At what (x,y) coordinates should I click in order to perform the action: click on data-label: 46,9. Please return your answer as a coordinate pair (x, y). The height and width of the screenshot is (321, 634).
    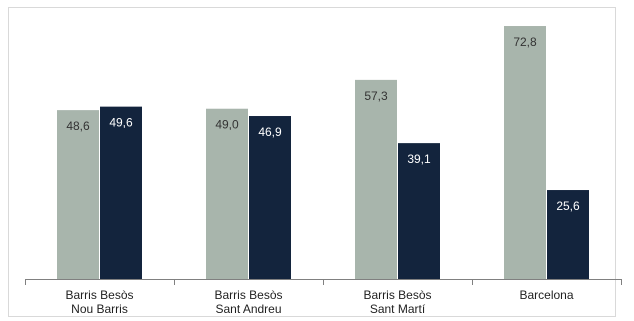
    Looking at the image, I should click on (270, 132).